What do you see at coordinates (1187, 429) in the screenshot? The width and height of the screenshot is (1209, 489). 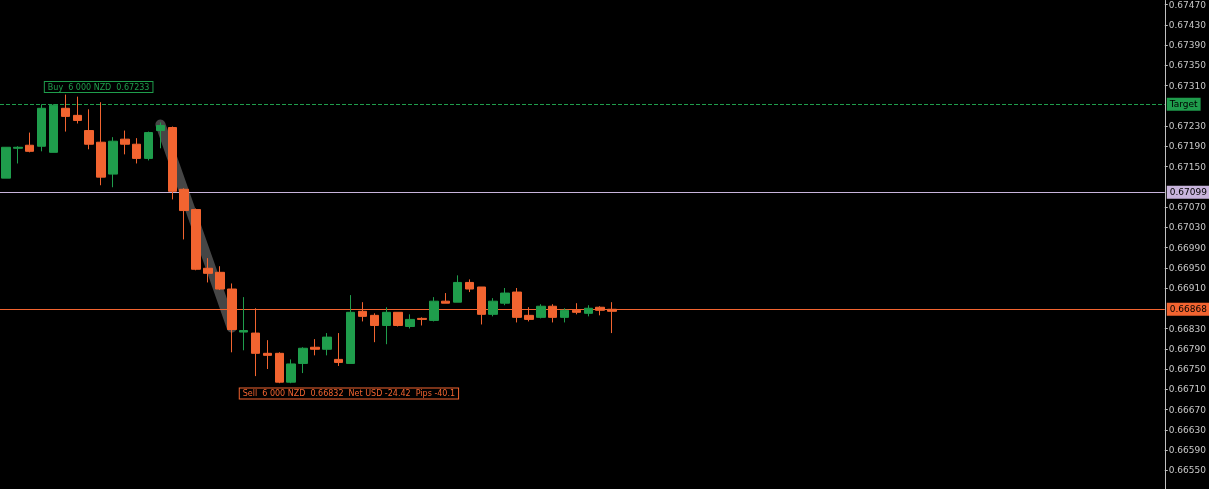 I see `y-tick-label: 0.66630` at bounding box center [1187, 429].